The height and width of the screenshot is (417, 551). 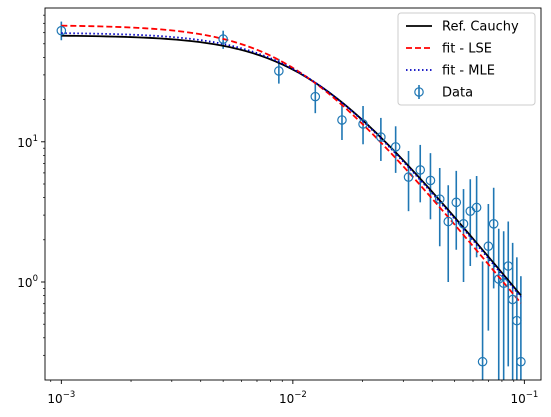 What do you see at coordinates (467, 49) in the screenshot?
I see `legend-label: fit - LSE` at bounding box center [467, 49].